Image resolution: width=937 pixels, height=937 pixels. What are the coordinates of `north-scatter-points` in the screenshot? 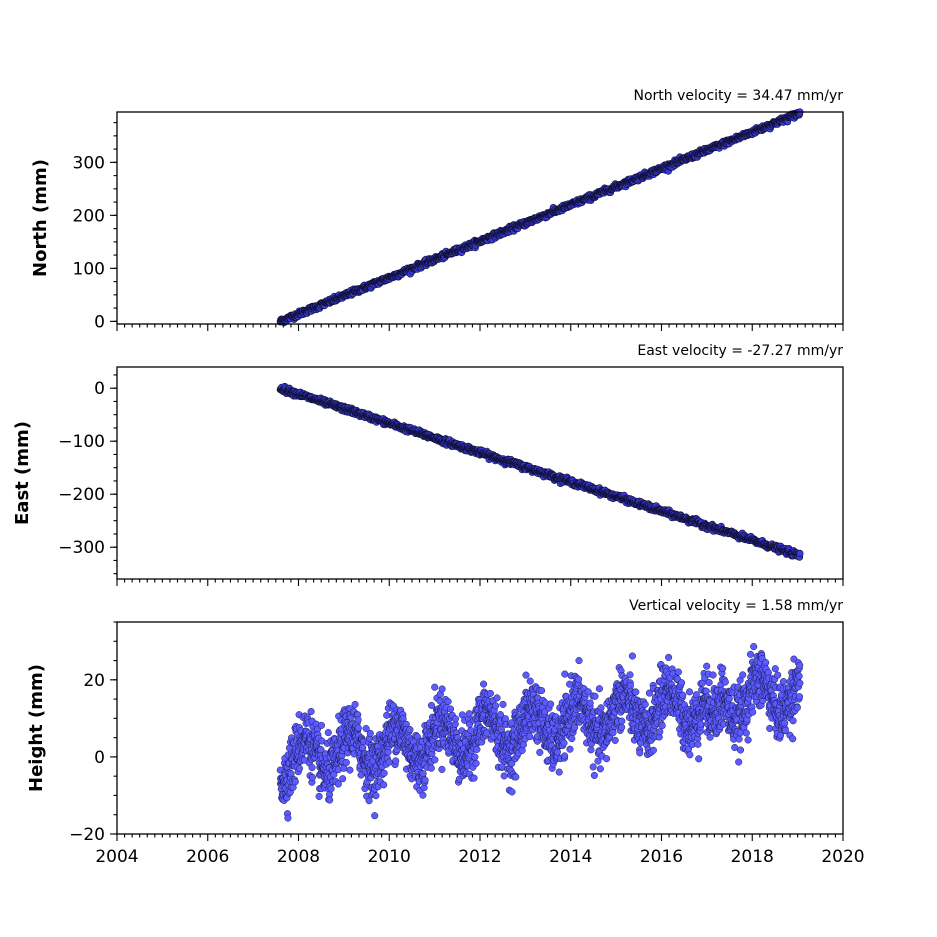 It's located at (540, 217).